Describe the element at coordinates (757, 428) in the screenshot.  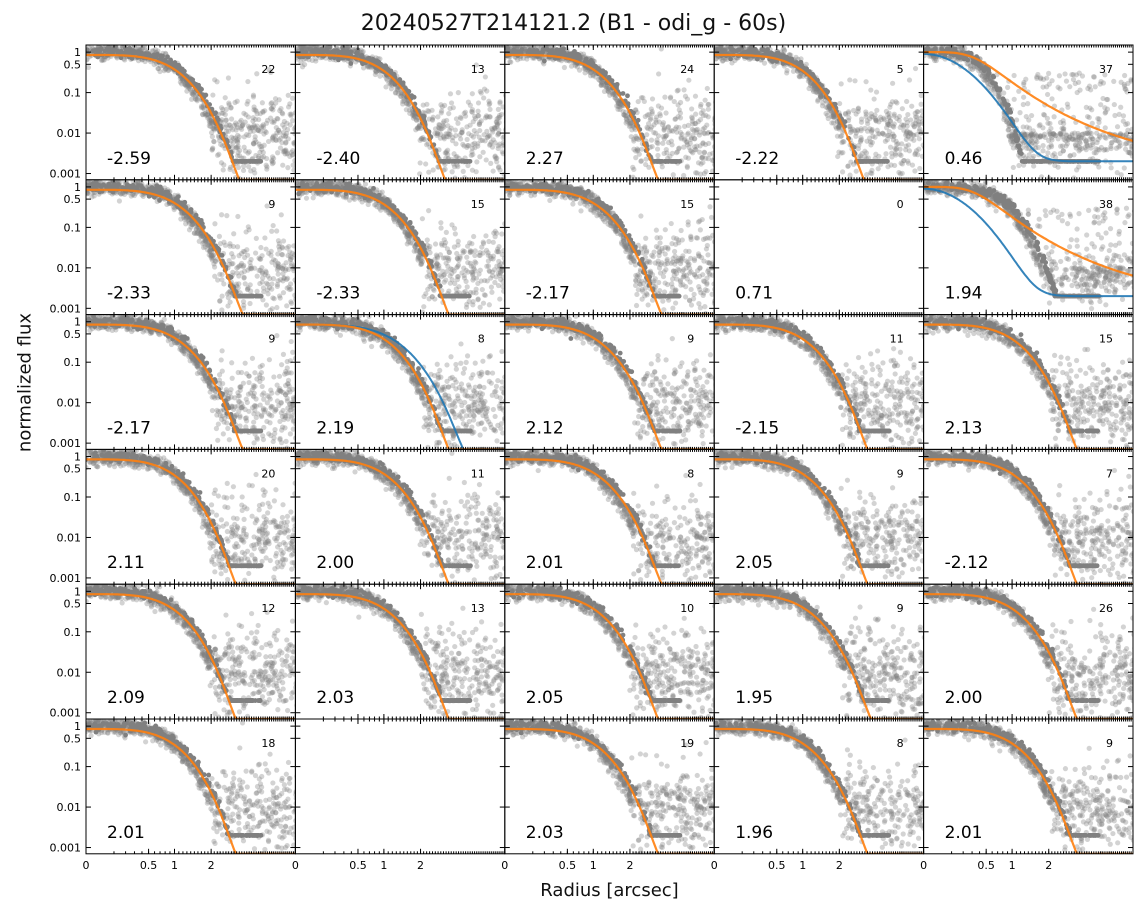
I see `panel-value: -2.15` at that location.